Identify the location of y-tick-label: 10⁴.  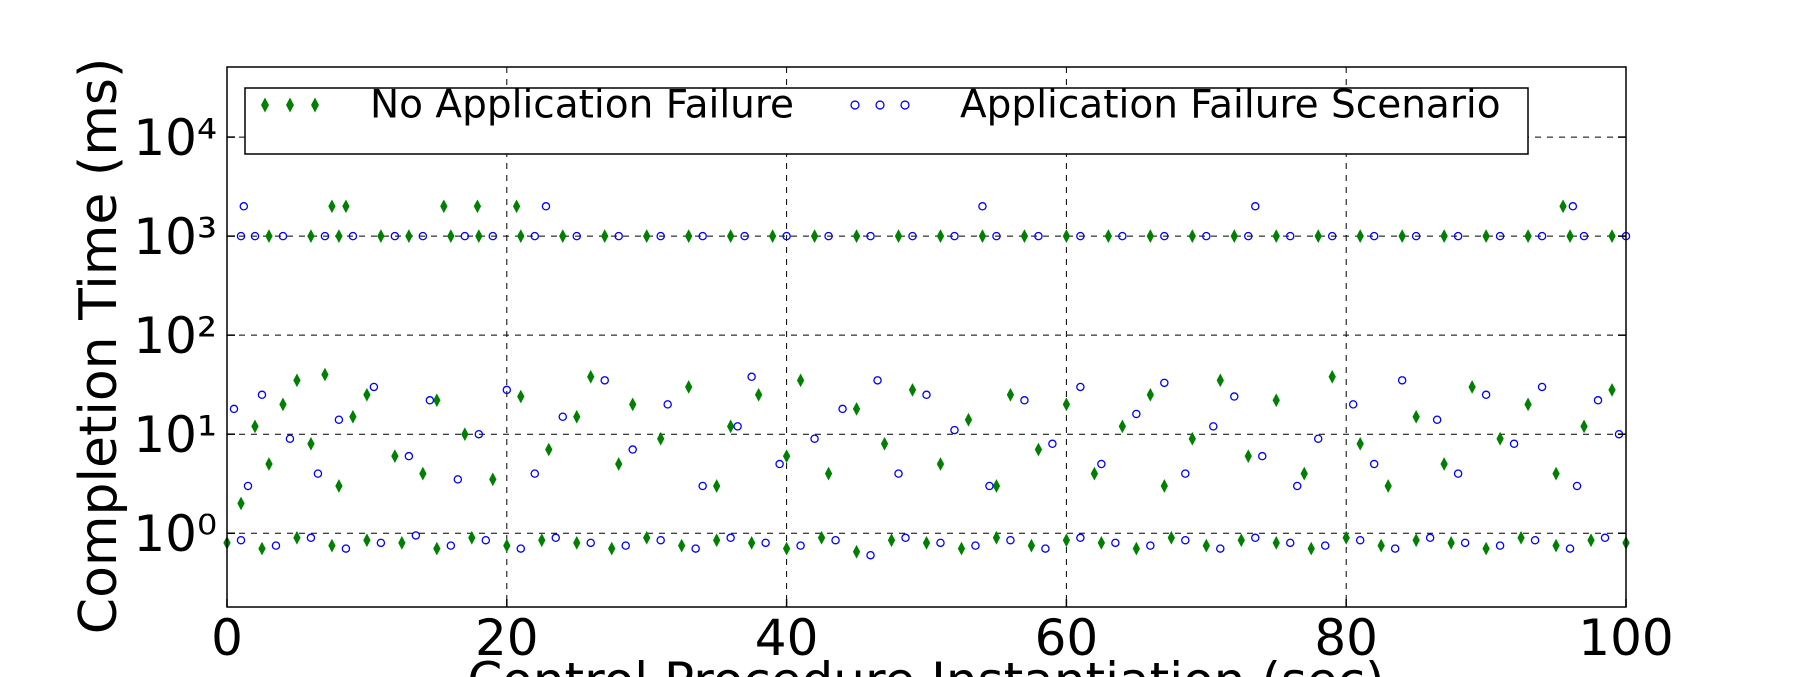
(175, 138).